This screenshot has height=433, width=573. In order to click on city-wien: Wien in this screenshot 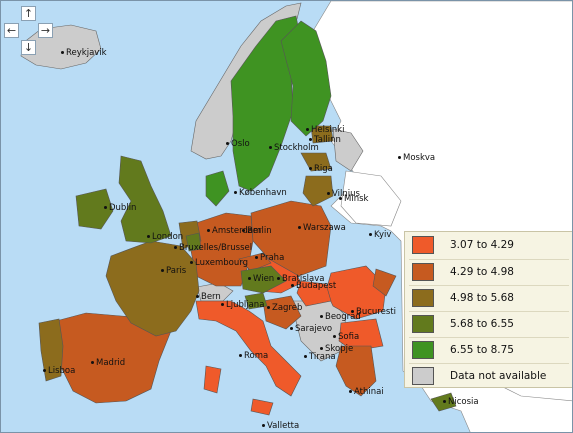, I will do `click(261, 279)`.